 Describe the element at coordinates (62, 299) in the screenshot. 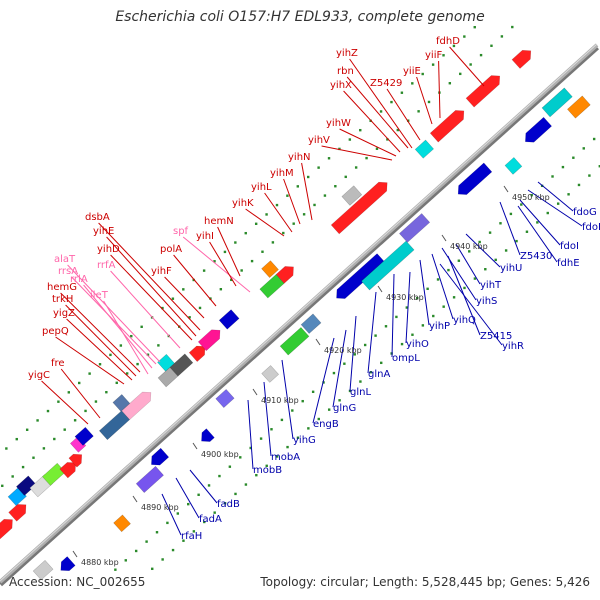

I see `gene-label: trkH` at that location.